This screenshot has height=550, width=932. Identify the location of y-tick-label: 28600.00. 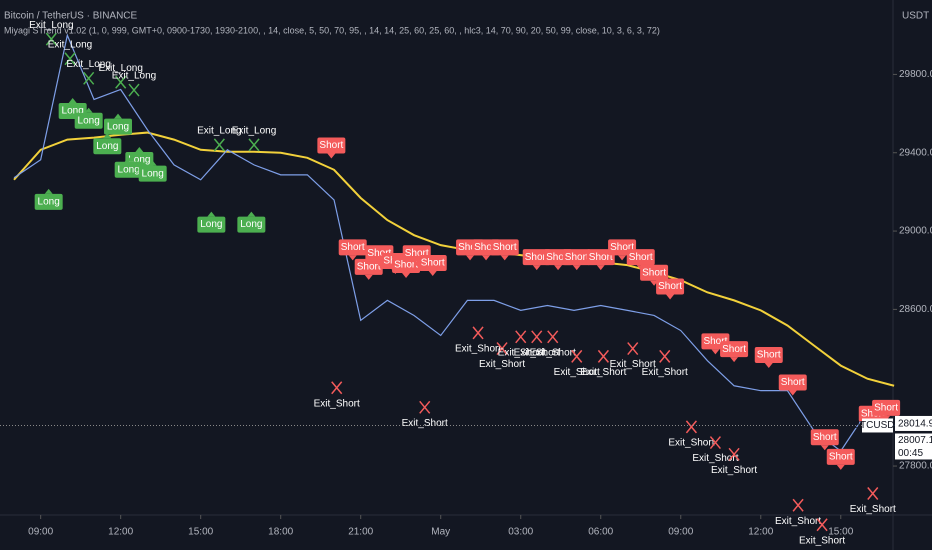
(915, 309).